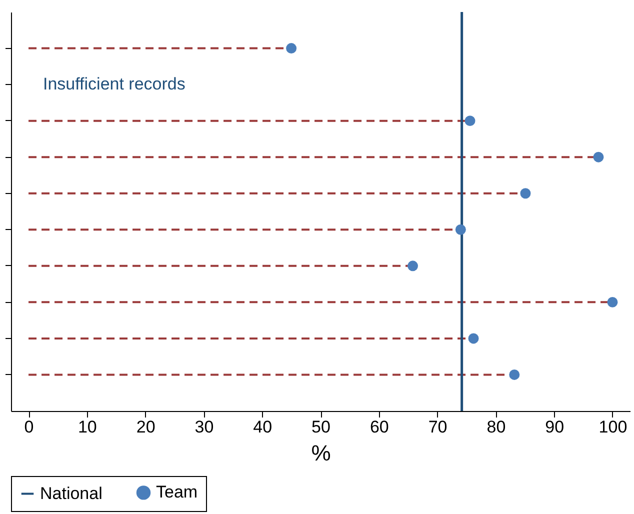 The height and width of the screenshot is (514, 634). Describe the element at coordinates (204, 427) in the screenshot. I see `x-tick-label: 30` at that location.